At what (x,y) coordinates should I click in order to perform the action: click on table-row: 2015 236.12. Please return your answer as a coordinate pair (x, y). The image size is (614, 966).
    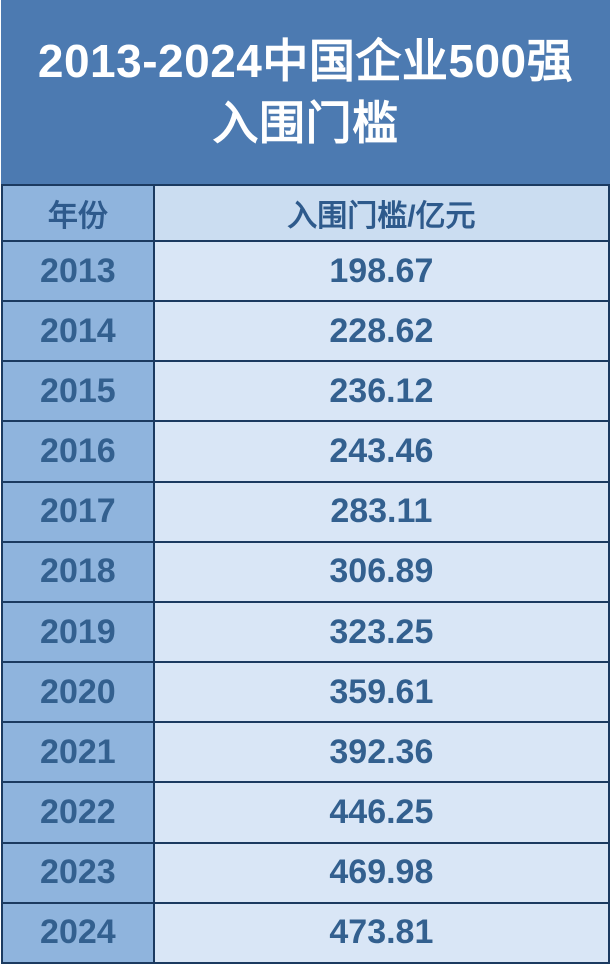
    Looking at the image, I should click on (306, 391).